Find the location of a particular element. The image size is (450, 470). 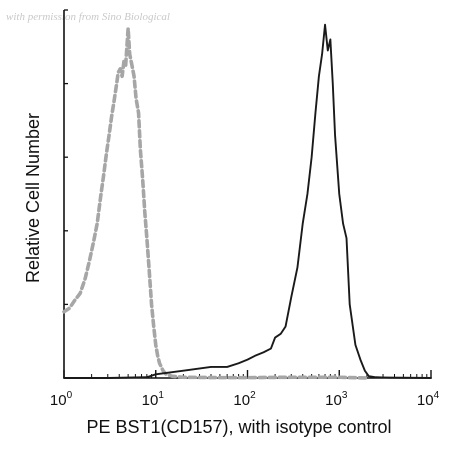

x-tick-exponent: 4 is located at coordinates (437, 395).